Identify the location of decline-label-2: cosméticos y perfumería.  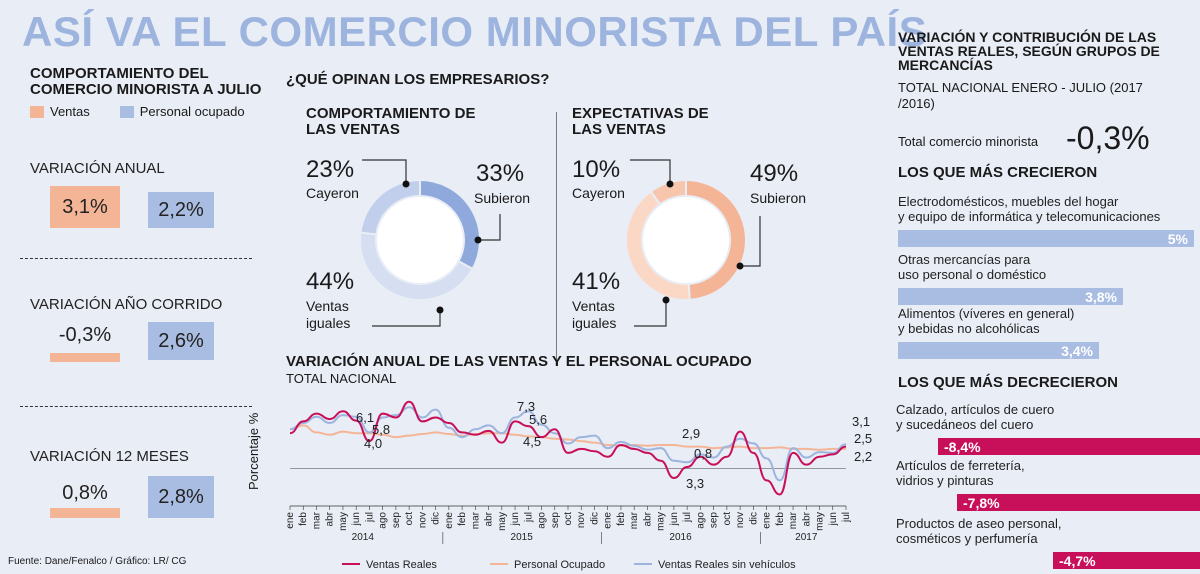
(967, 538).